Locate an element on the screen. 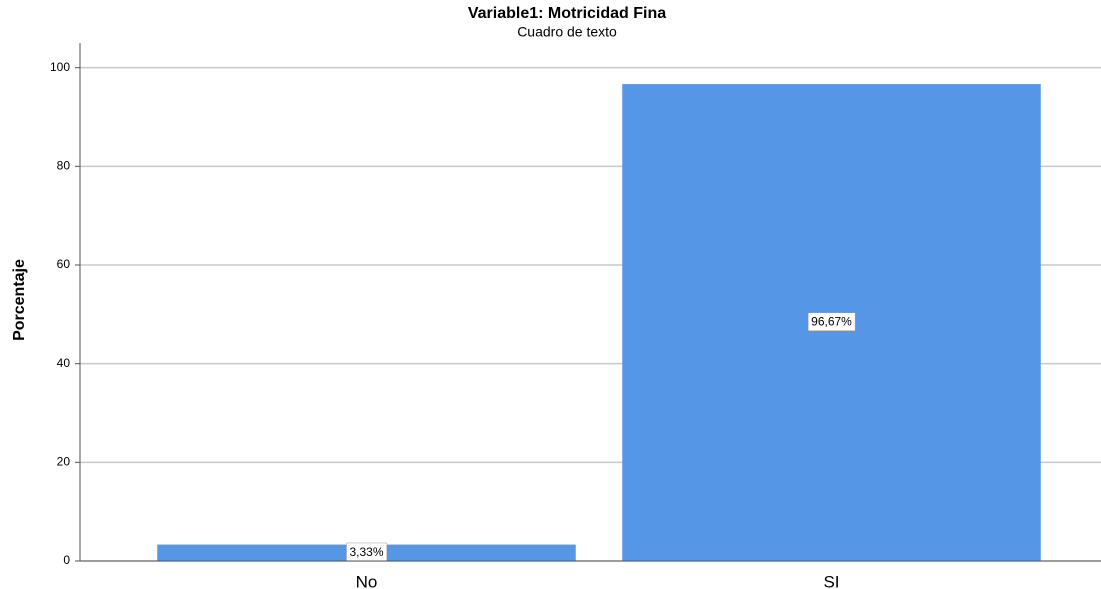 The width and height of the screenshot is (1101, 589). x-tick-label: SI is located at coordinates (831, 580).